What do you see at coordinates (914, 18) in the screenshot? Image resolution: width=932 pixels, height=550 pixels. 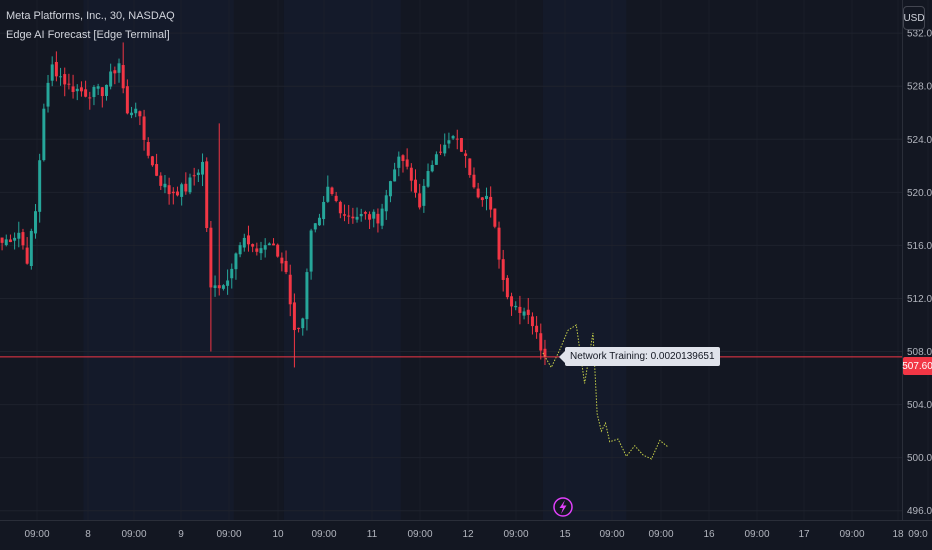 I see `currency-button: USD` at bounding box center [914, 18].